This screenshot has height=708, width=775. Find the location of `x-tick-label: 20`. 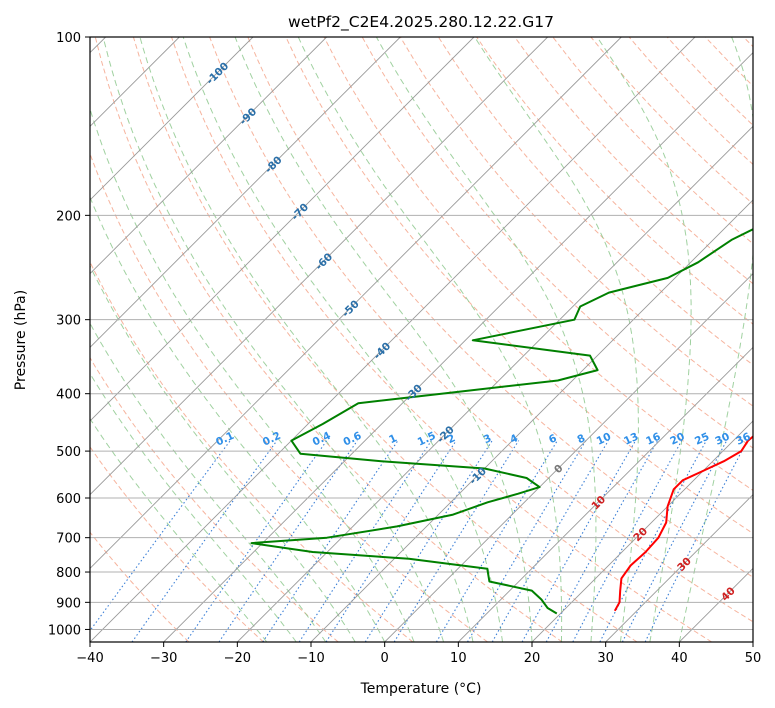

x-tick-label: 20 is located at coordinates (532, 658).